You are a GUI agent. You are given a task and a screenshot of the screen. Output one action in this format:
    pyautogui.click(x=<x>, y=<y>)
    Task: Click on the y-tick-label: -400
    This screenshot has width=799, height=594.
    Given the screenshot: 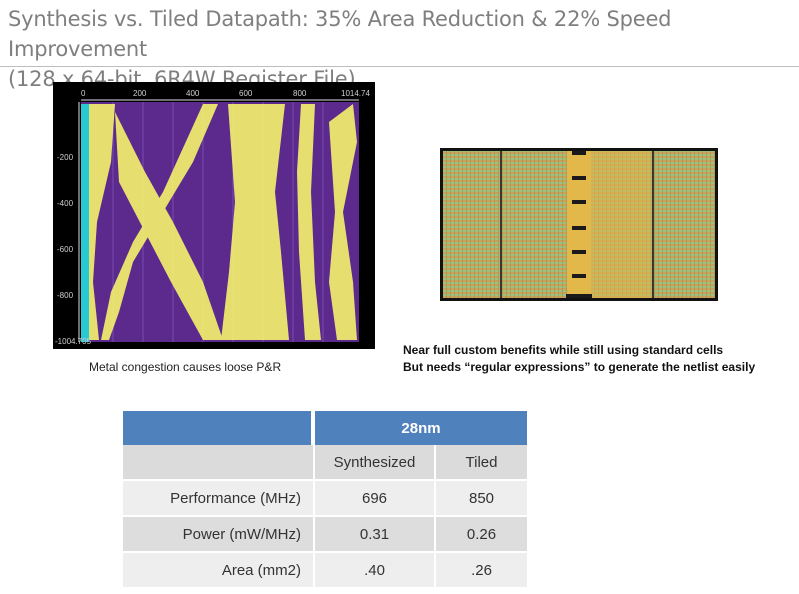 What is the action you would take?
    pyautogui.click(x=65, y=203)
    